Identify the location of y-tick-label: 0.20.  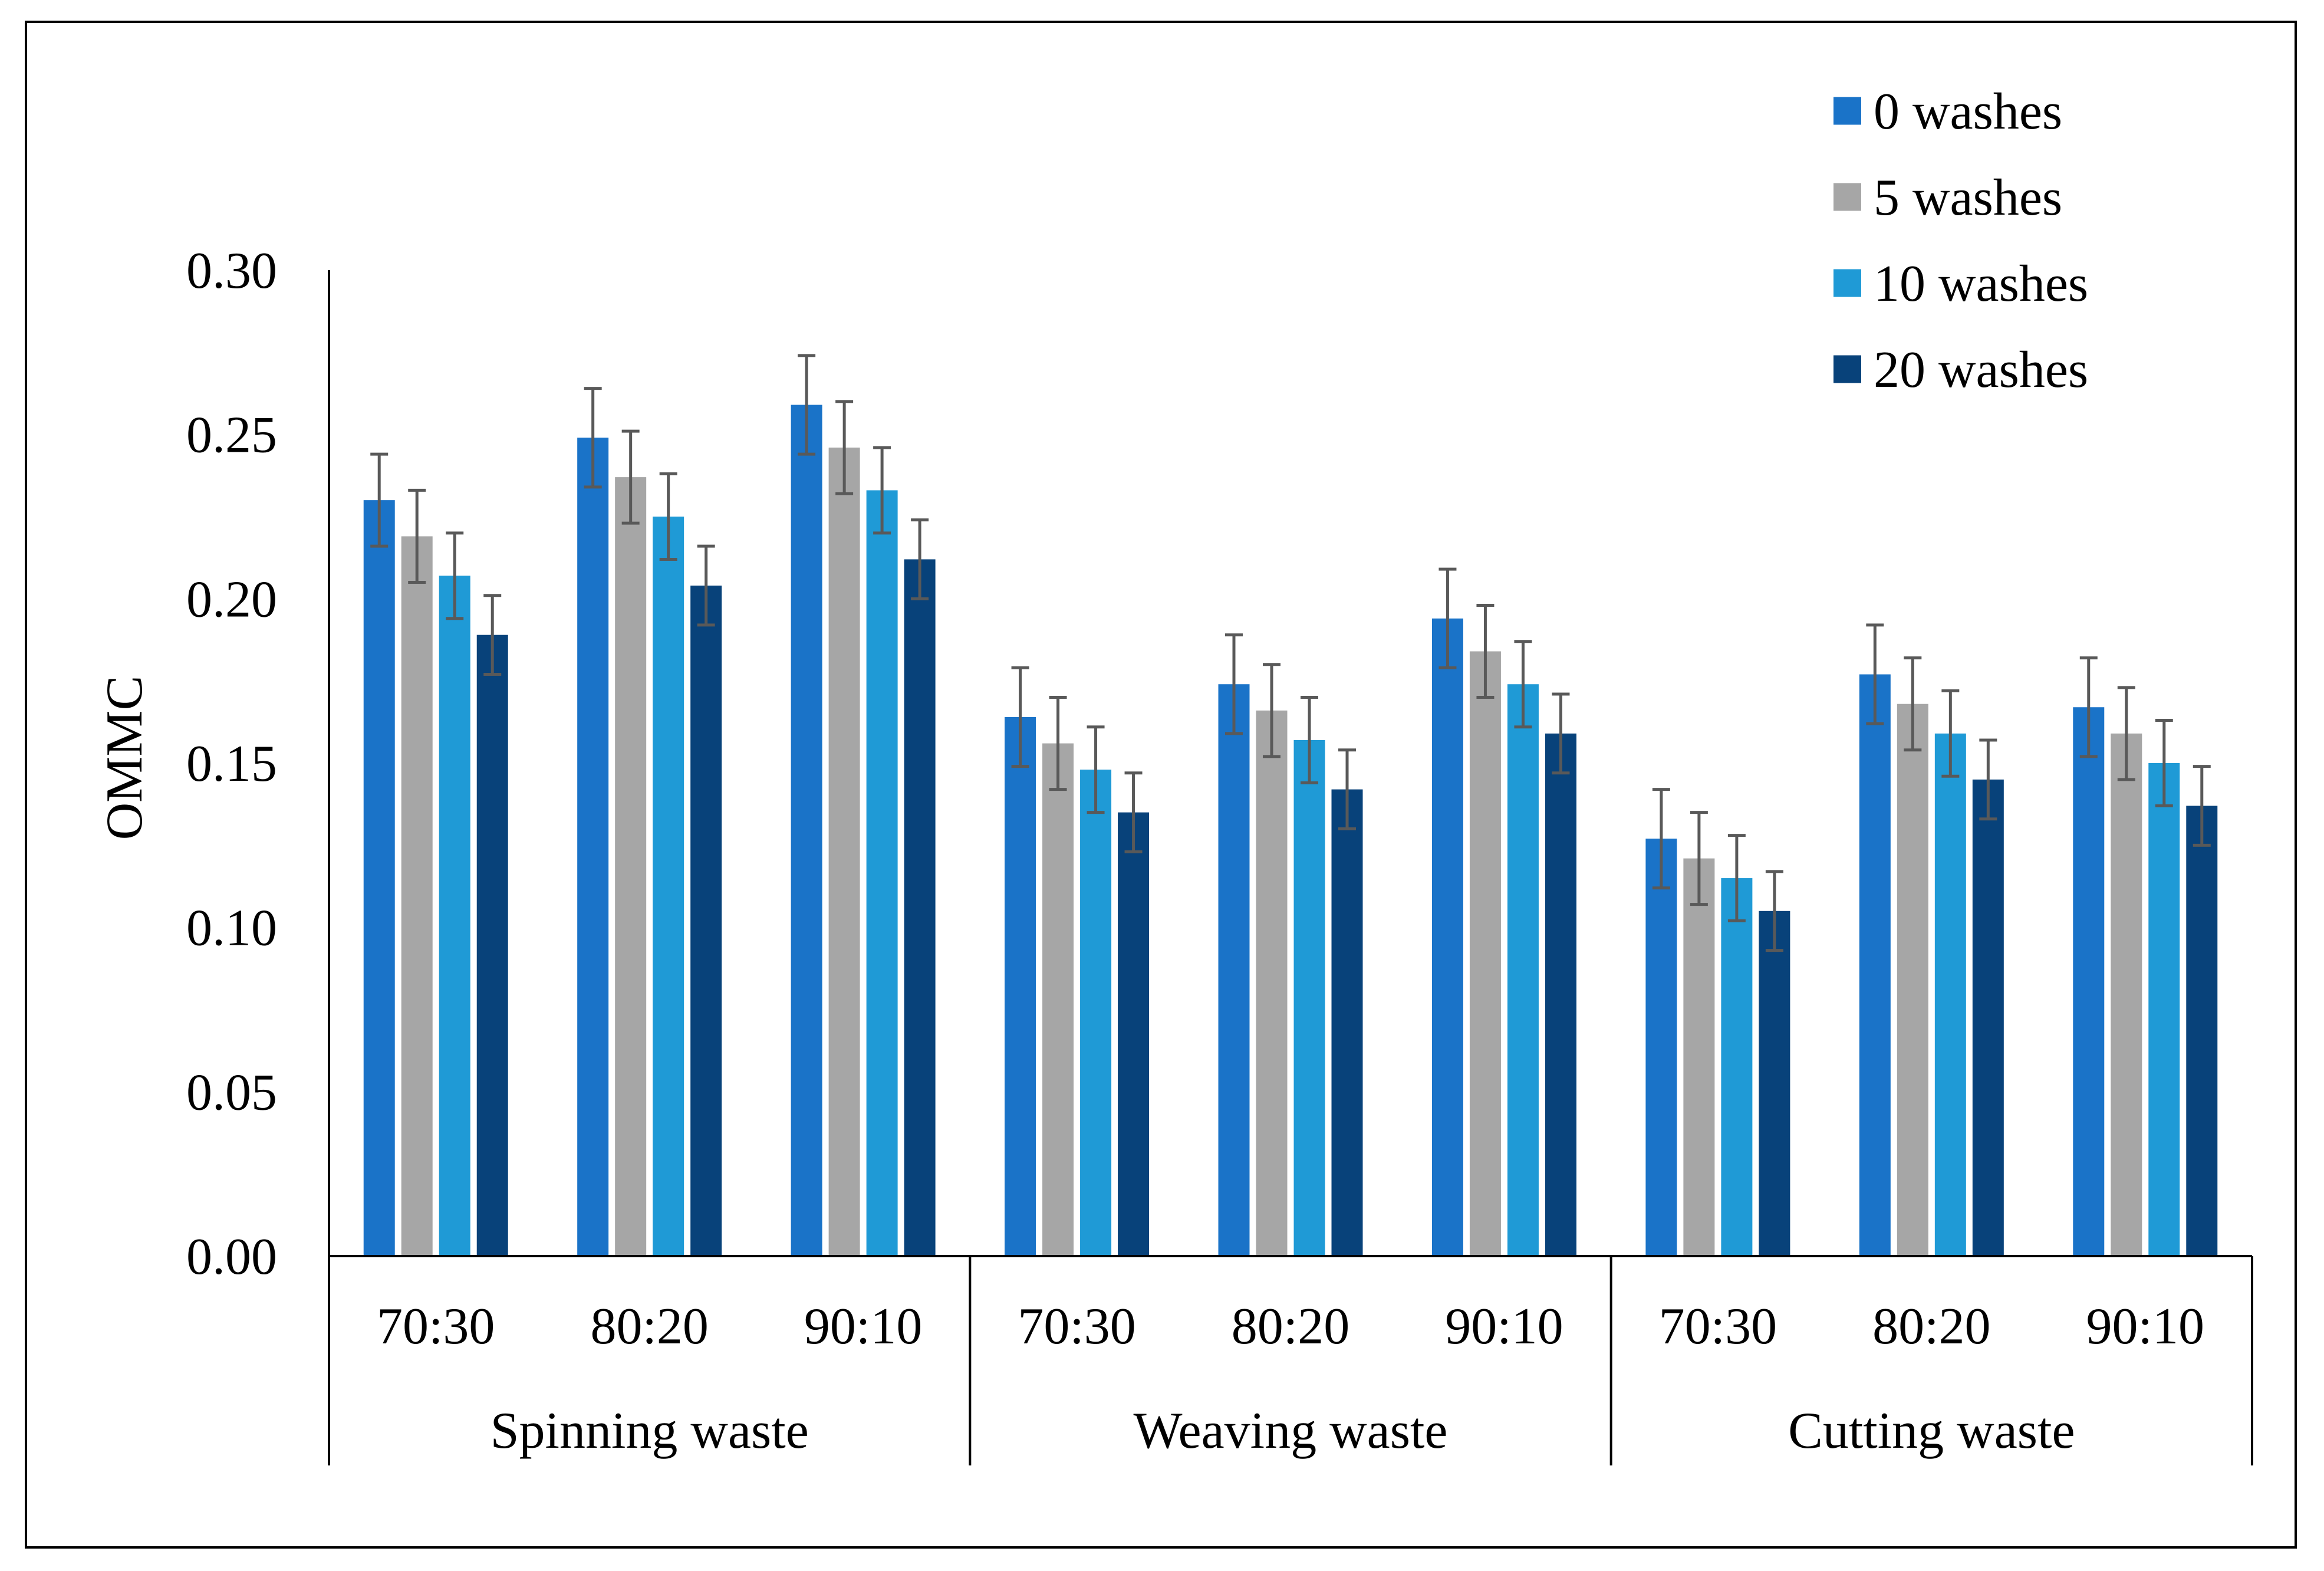
(231, 599).